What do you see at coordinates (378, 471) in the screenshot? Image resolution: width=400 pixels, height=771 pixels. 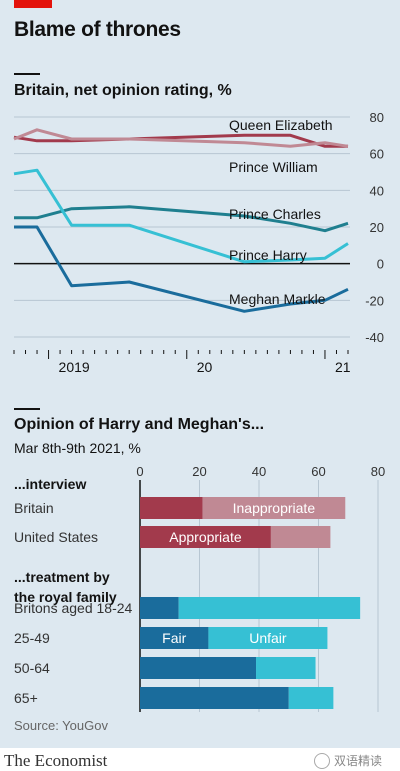 I see `x-tick-label: 80` at bounding box center [378, 471].